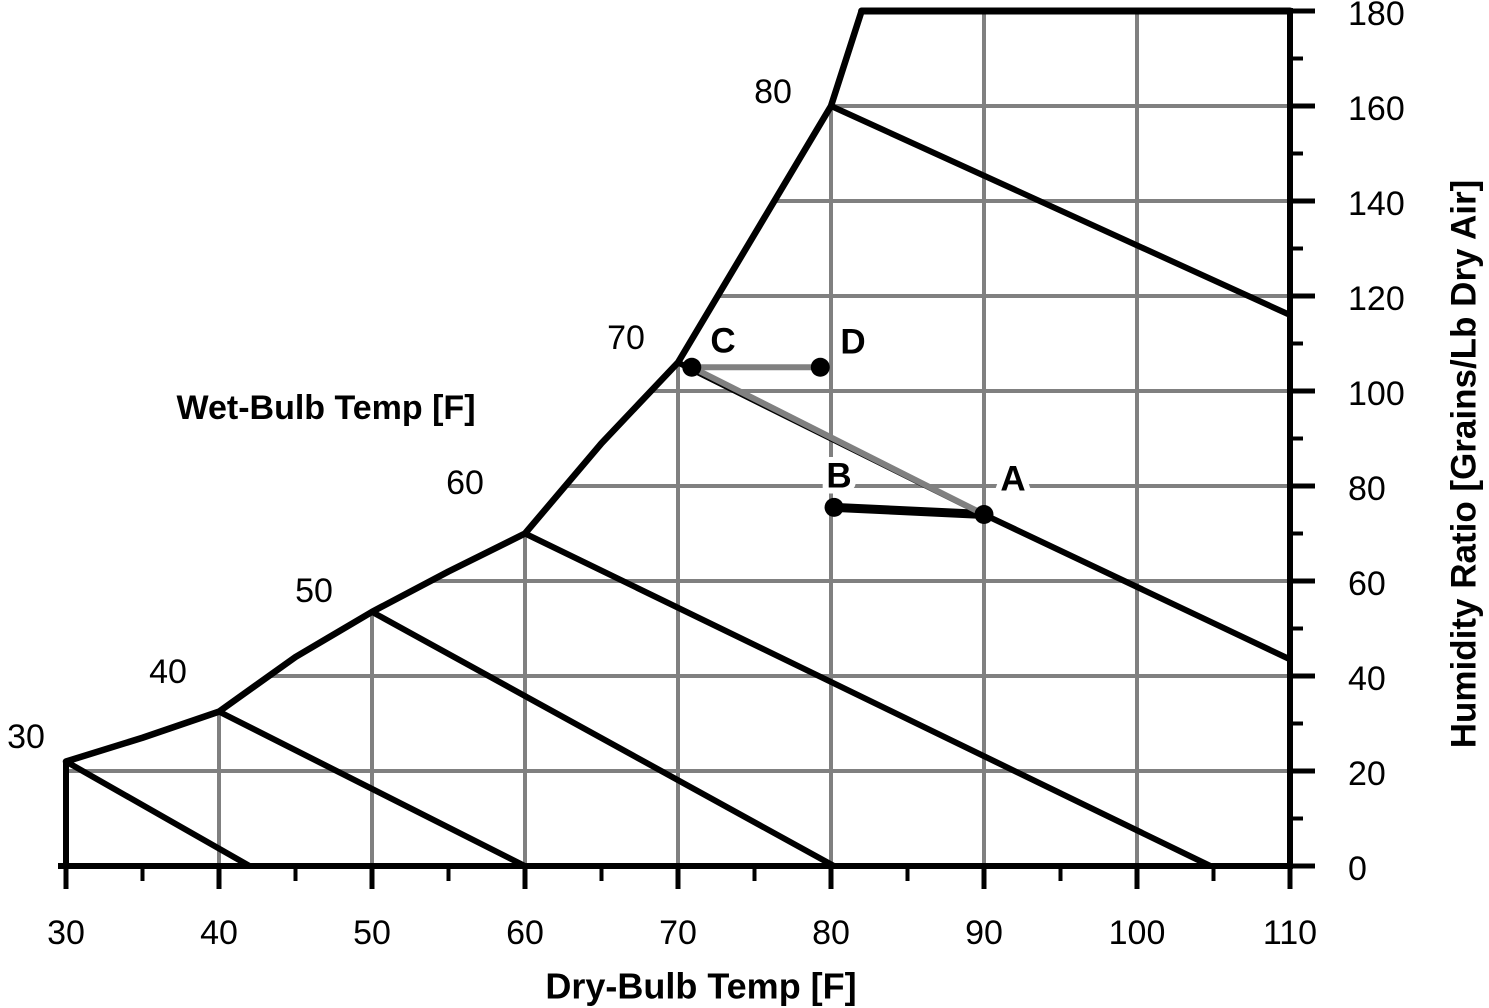  I want to click on process-layer, so click(838, 440).